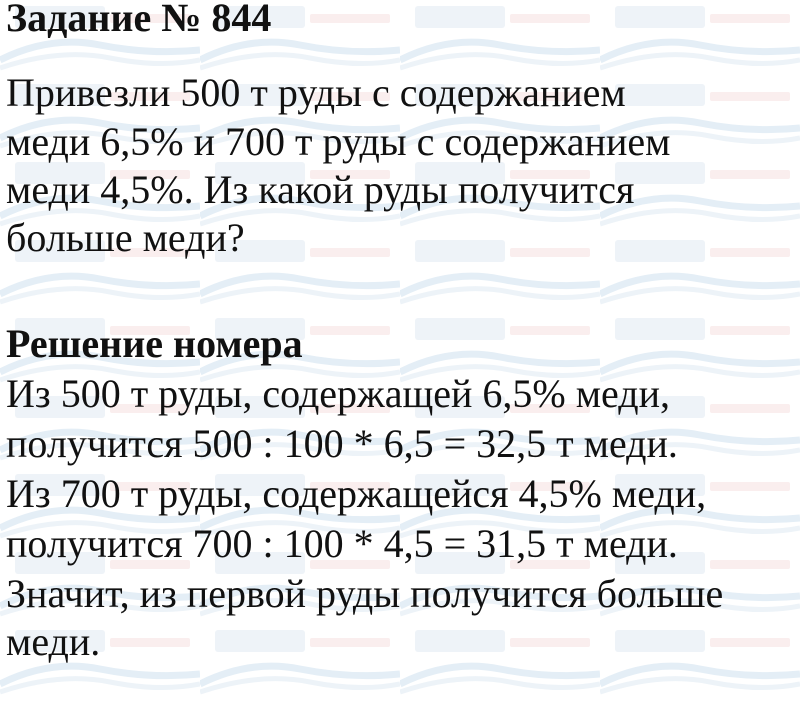  I want to click on solution-line: получится 700 : 100 * 4,5 = 31,5 т меди., so click(342, 543).